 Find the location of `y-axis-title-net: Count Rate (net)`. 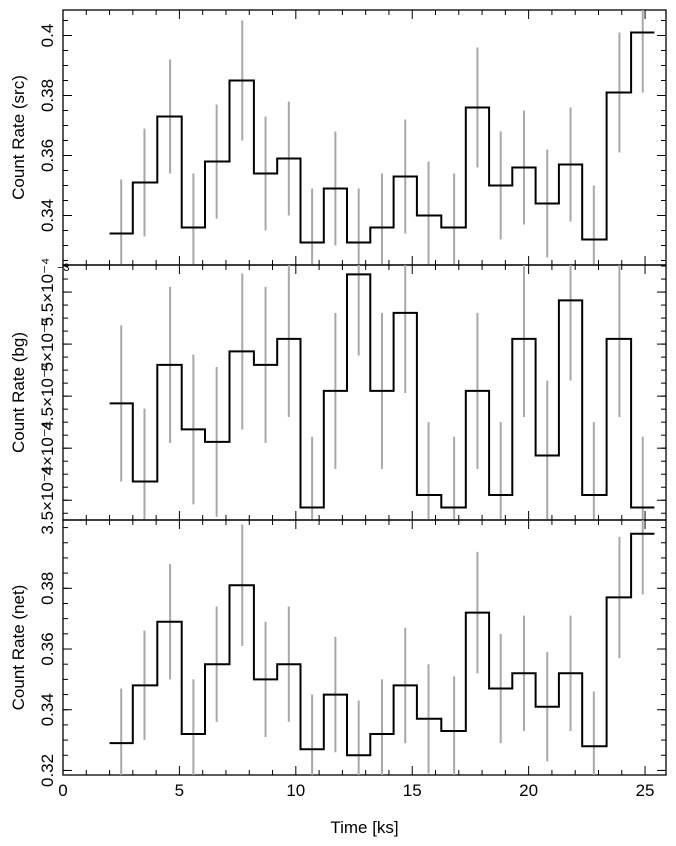

y-axis-title-net: Count Rate (net) is located at coordinates (18, 648).